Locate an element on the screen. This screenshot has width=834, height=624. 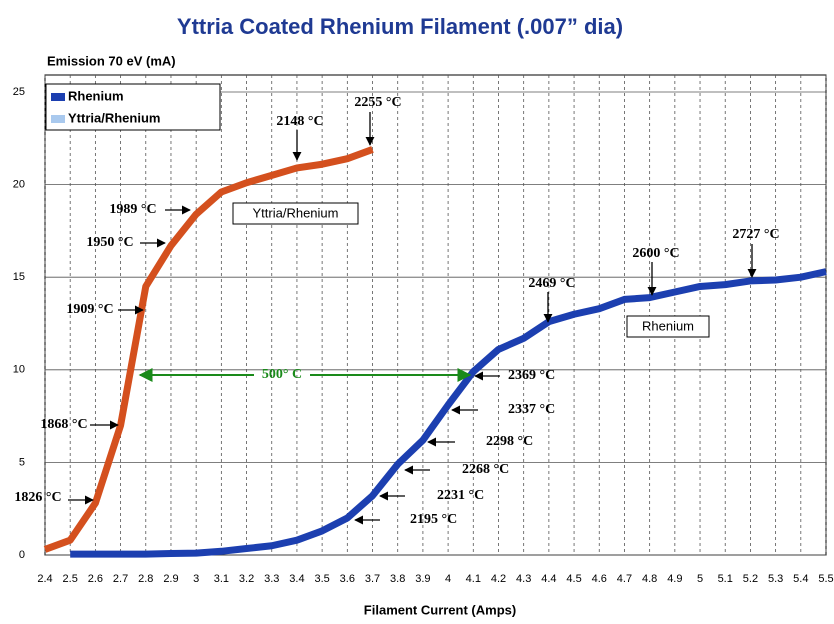
y-tick-label: 5 is located at coordinates (22, 462).